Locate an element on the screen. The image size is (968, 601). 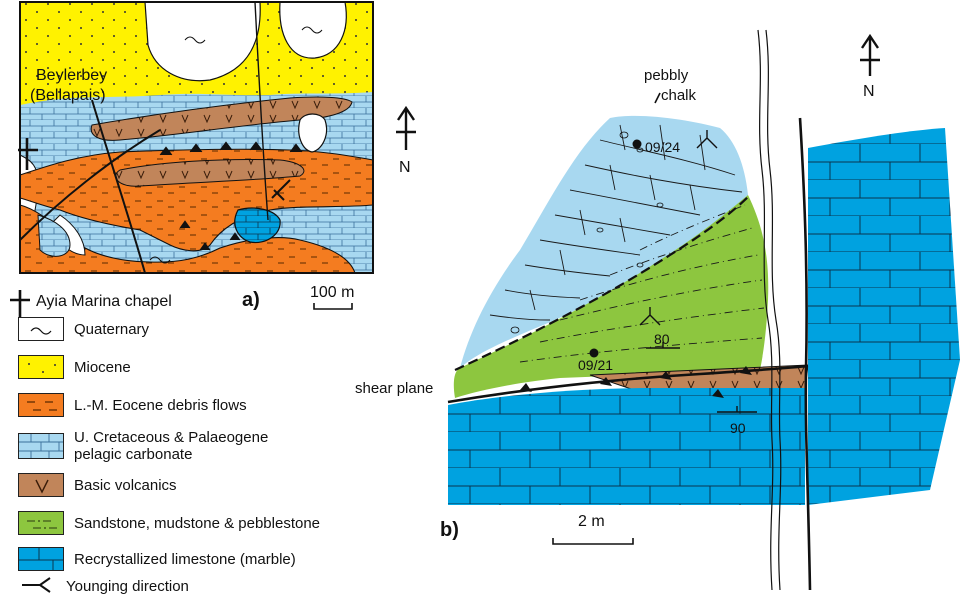
legend-label-debris: L.-M. Eocene debris flows is located at coordinates (160, 405).